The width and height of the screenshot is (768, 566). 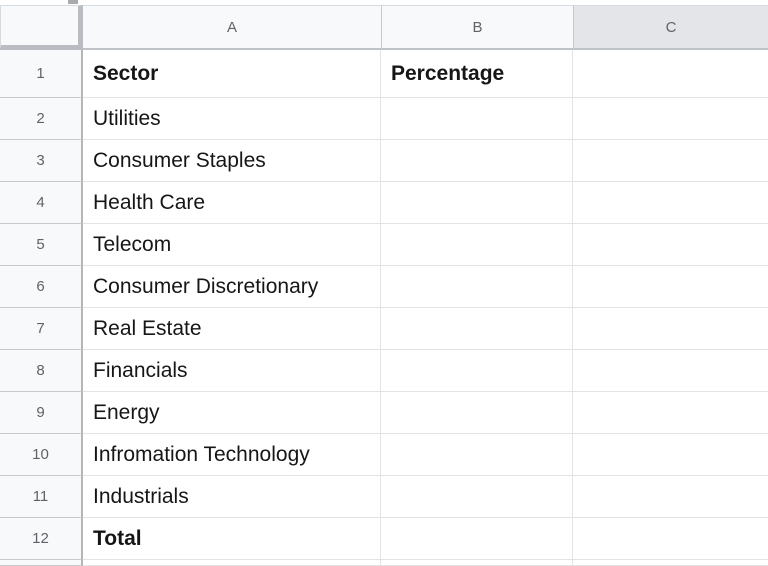 I want to click on row-header-8: 8, so click(x=41, y=371).